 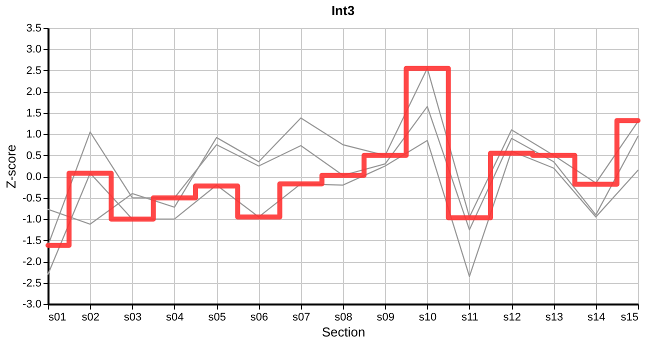 I want to click on x-tick-label: s09, so click(x=385, y=318).